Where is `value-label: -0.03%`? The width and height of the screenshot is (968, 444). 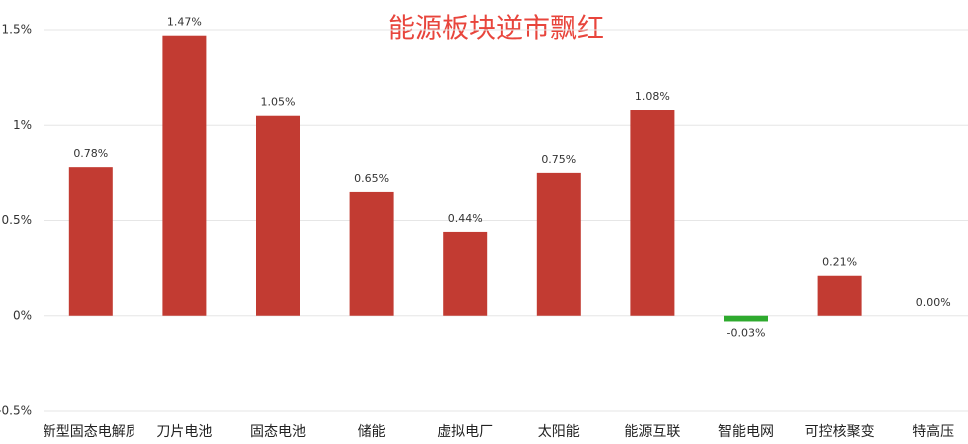 value-label: -0.03% is located at coordinates (746, 332).